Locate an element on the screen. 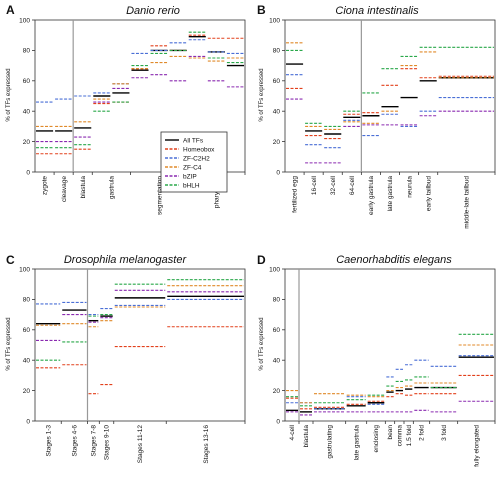  y-tick-label-b-100: 100 is located at coordinates (274, 20).